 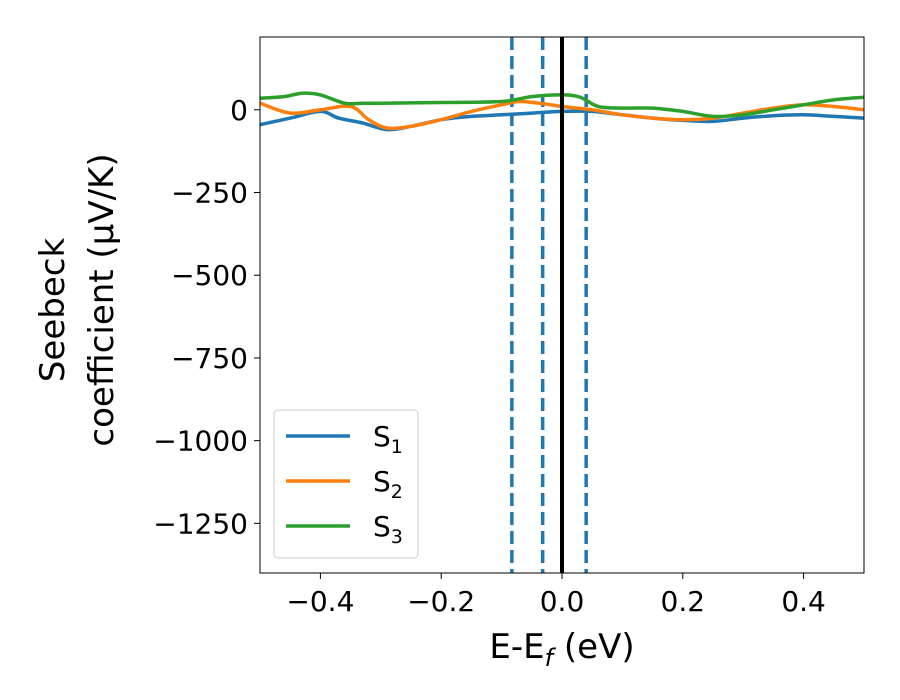 I want to click on x-tick-label: 0.4, so click(x=803, y=601).